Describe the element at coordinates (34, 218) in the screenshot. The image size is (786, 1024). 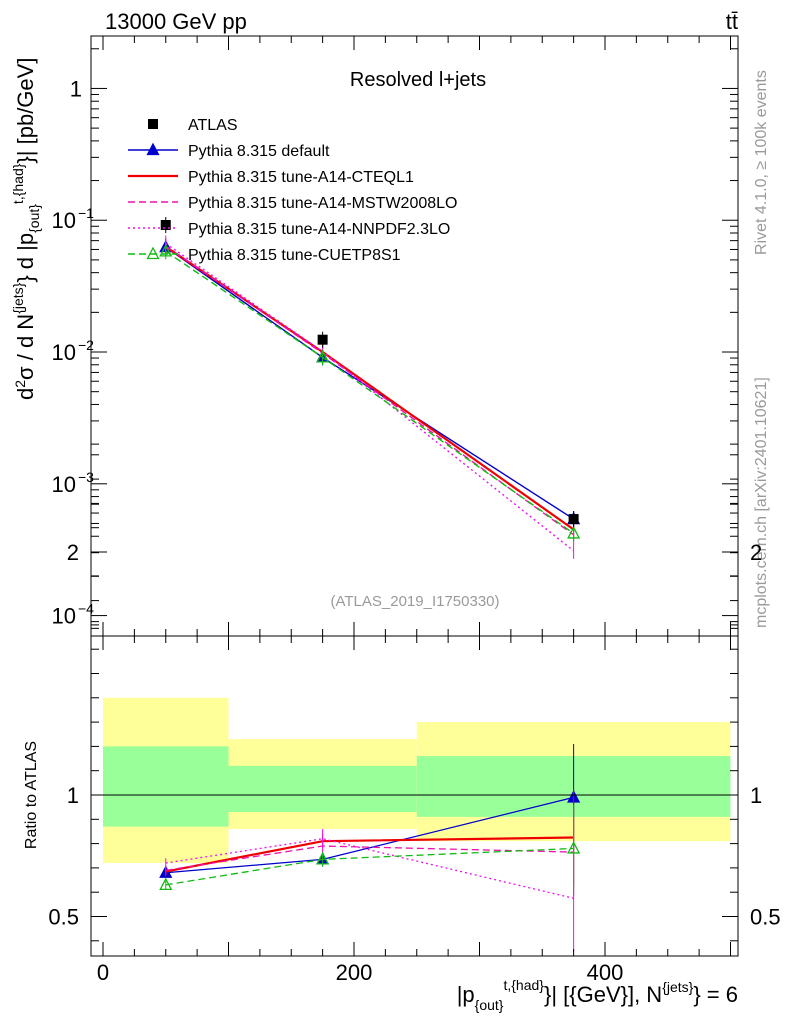
I see `y-label-out: {out}` at that location.